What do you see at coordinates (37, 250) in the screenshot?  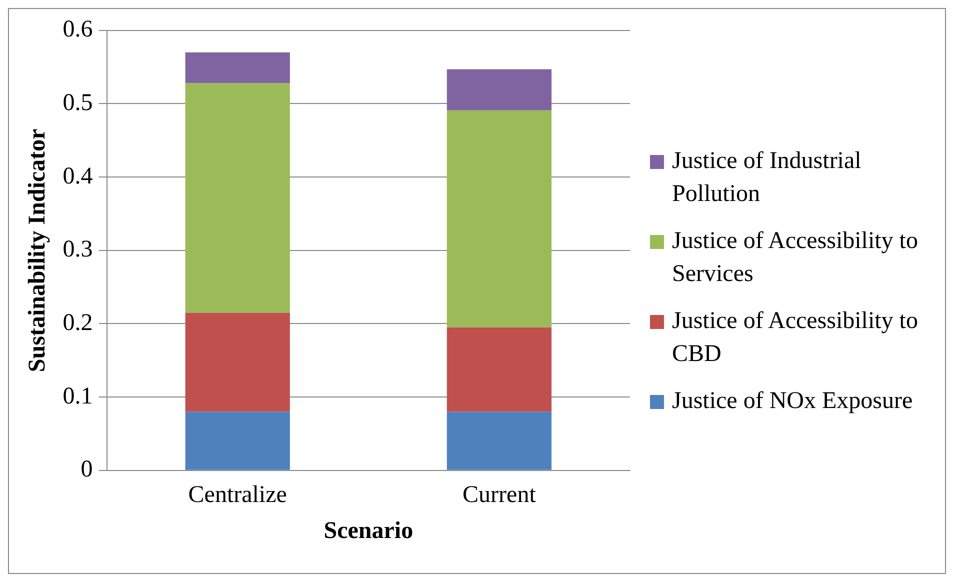 I see `y-axis-title: Sustainability Indicator` at bounding box center [37, 250].